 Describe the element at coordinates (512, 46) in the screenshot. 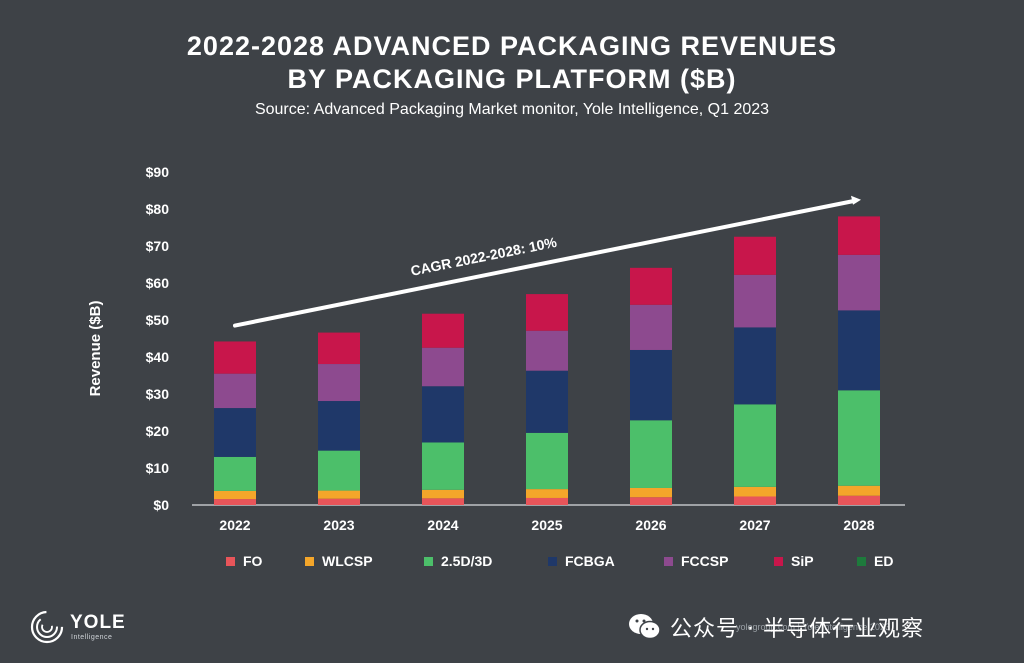

I see `chart-title-line-1: 2022-2028 ADVANCED PACKAGING REVENUES` at that location.